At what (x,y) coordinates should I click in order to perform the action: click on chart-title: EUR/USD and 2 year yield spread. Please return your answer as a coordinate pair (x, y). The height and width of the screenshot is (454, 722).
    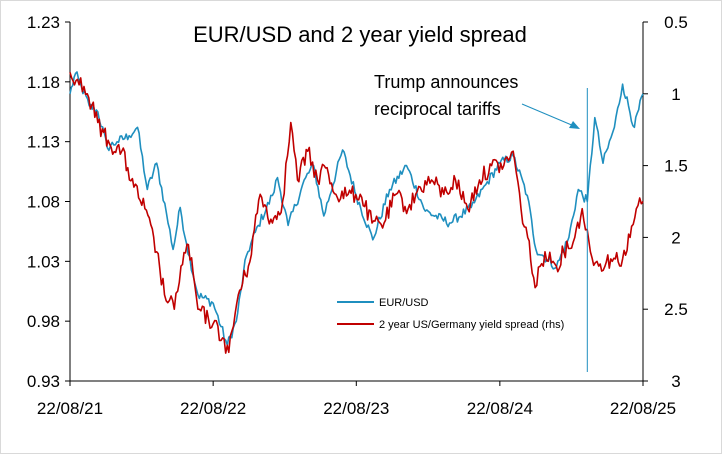
    Looking at the image, I should click on (360, 34).